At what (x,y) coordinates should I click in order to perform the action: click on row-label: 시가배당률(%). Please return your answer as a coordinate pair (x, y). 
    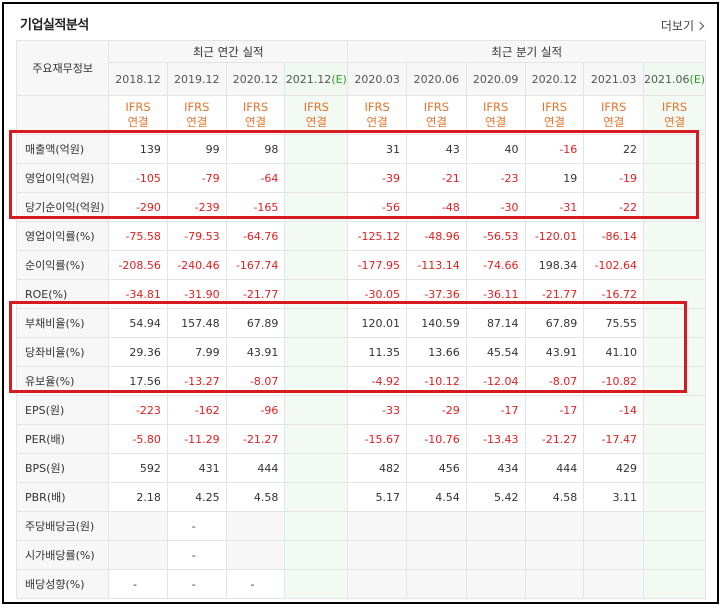
    Looking at the image, I should click on (62, 555).